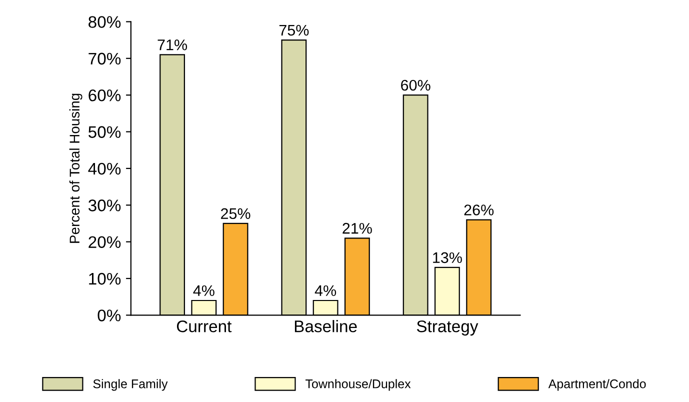 This screenshot has width=689, height=402. I want to click on y-tick-label: 70%, so click(104, 58).